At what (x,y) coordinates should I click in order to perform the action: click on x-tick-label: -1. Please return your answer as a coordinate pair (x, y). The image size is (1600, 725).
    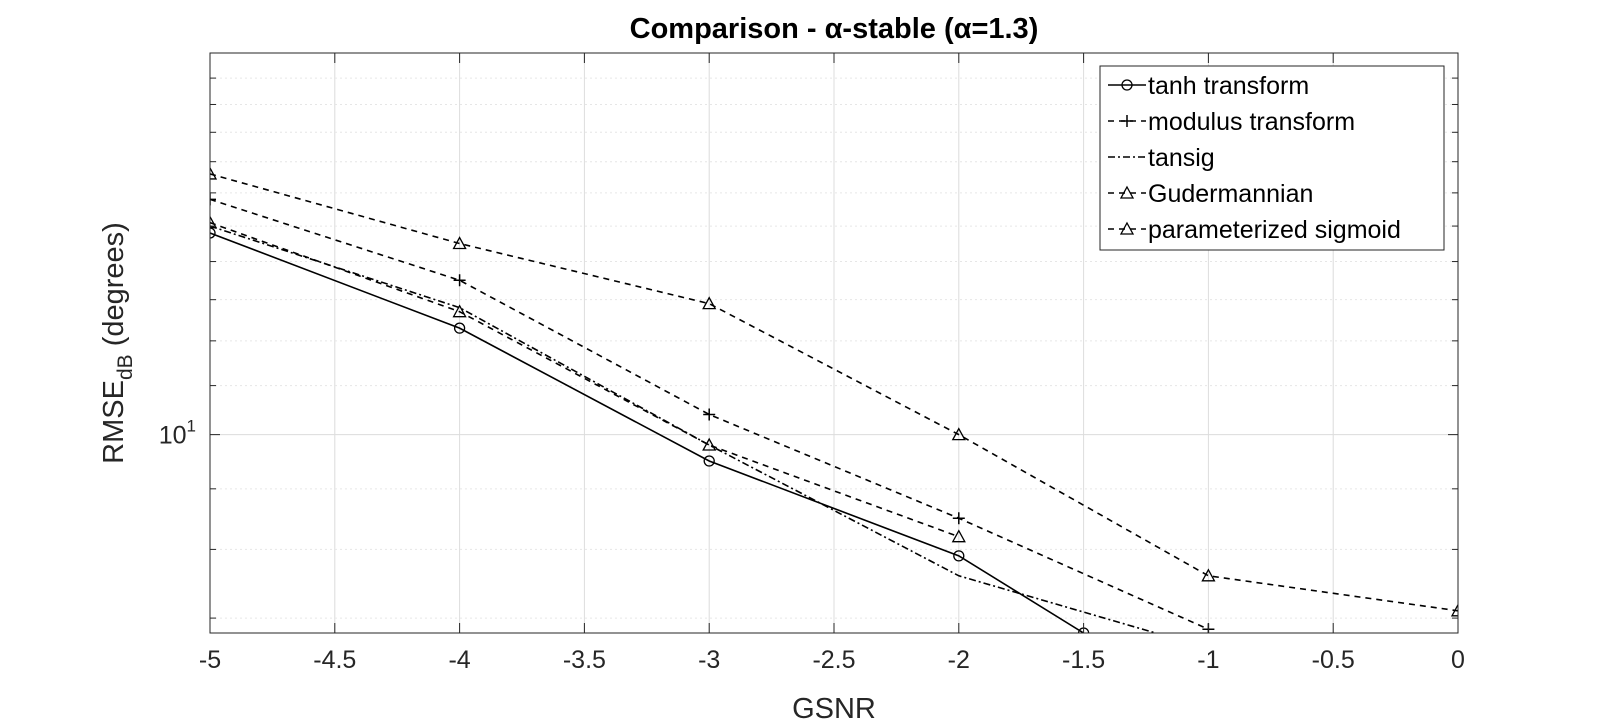
    Looking at the image, I should click on (1208, 660).